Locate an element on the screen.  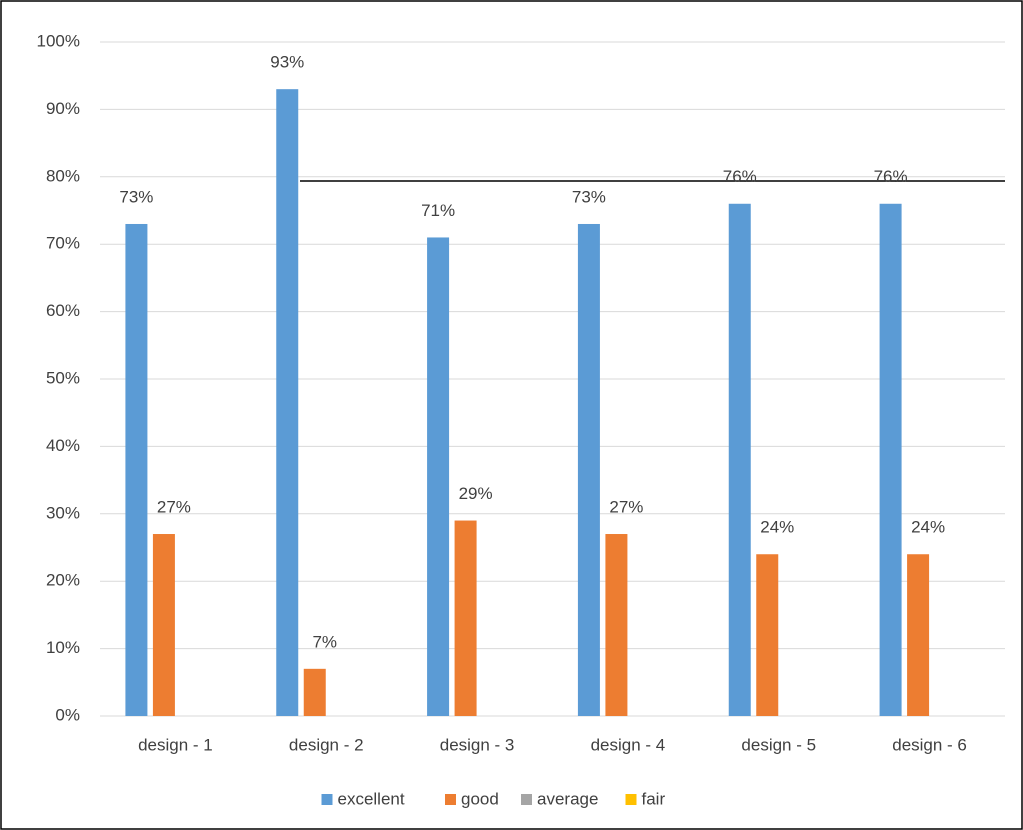
x-tick-label: design - 1 is located at coordinates (175, 744).